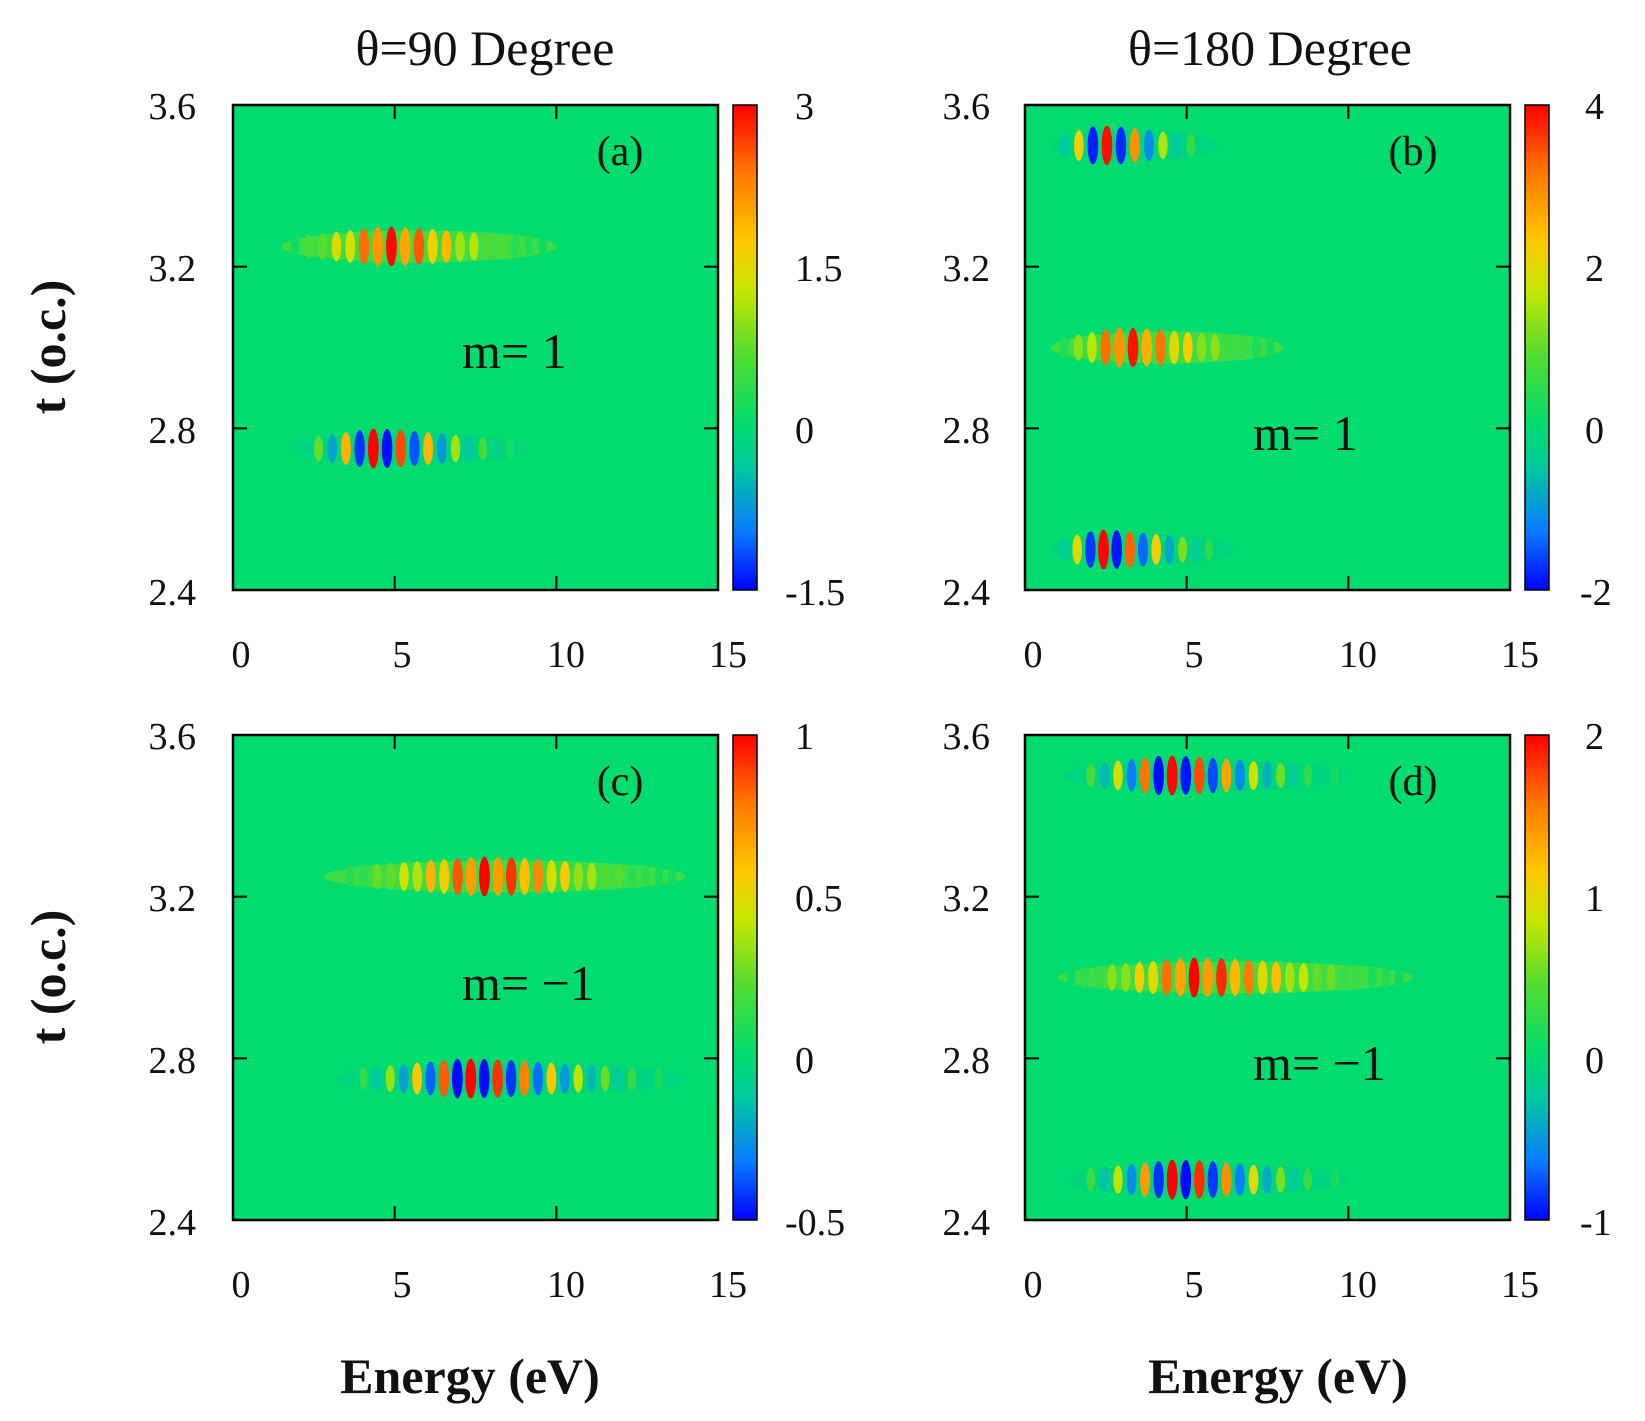 The height and width of the screenshot is (1421, 1645). I want to click on panel-a-ticks, so click(475, 347).